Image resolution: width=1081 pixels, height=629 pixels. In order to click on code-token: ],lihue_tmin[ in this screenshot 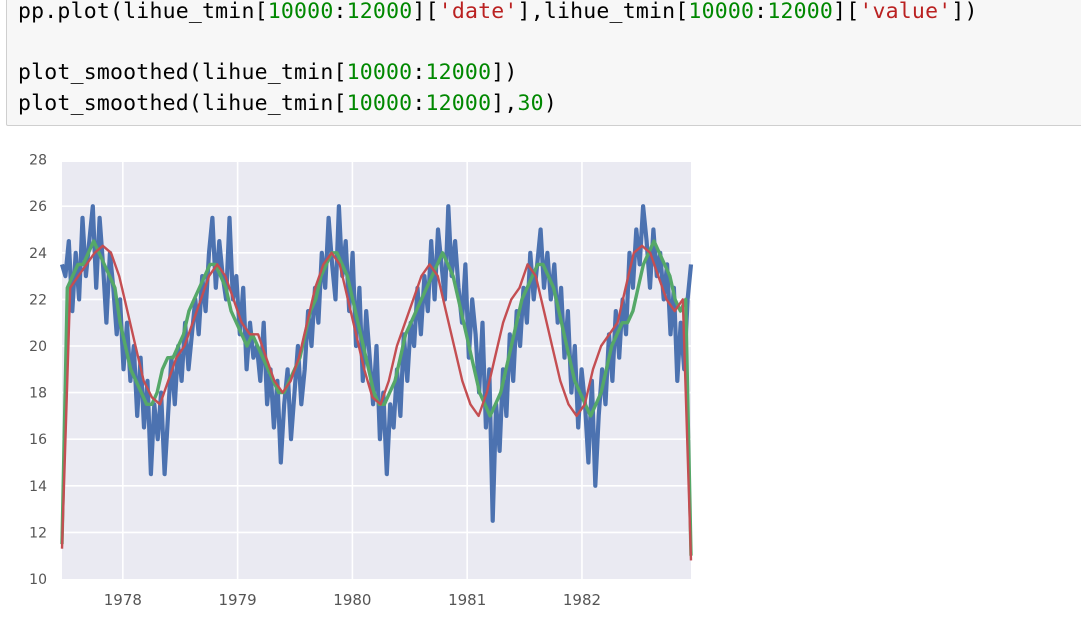, I will do `click(603, 12)`.